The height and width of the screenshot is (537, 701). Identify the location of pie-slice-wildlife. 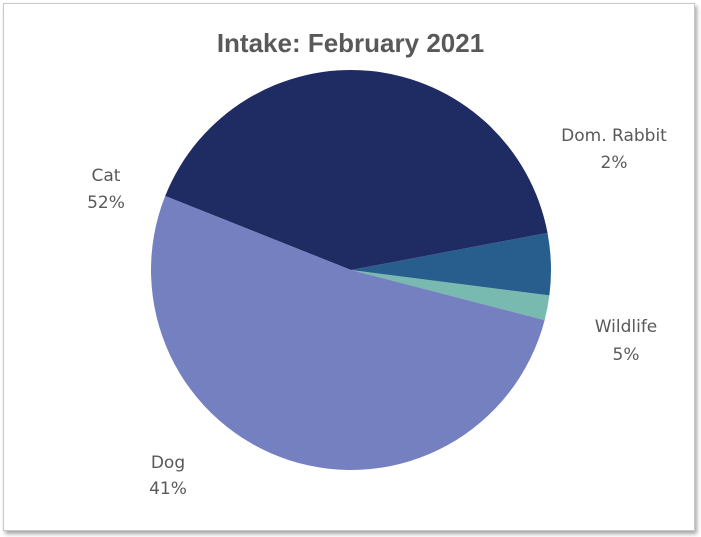
(451, 264).